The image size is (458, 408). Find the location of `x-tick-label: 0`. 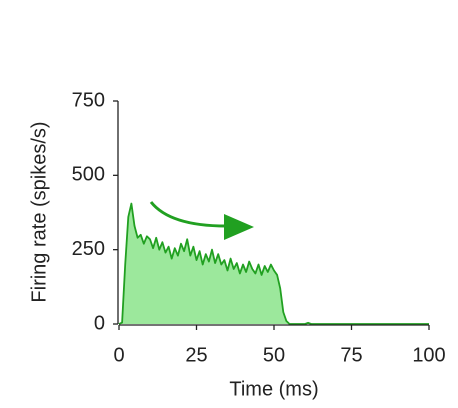

x-tick-label: 0 is located at coordinates (118, 355).